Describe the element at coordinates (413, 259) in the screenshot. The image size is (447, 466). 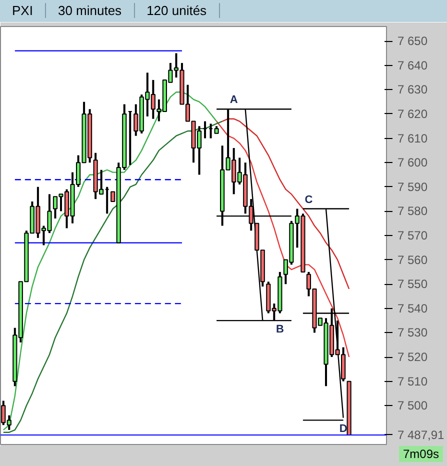
I see `y-tick-label: 7 560` at that location.